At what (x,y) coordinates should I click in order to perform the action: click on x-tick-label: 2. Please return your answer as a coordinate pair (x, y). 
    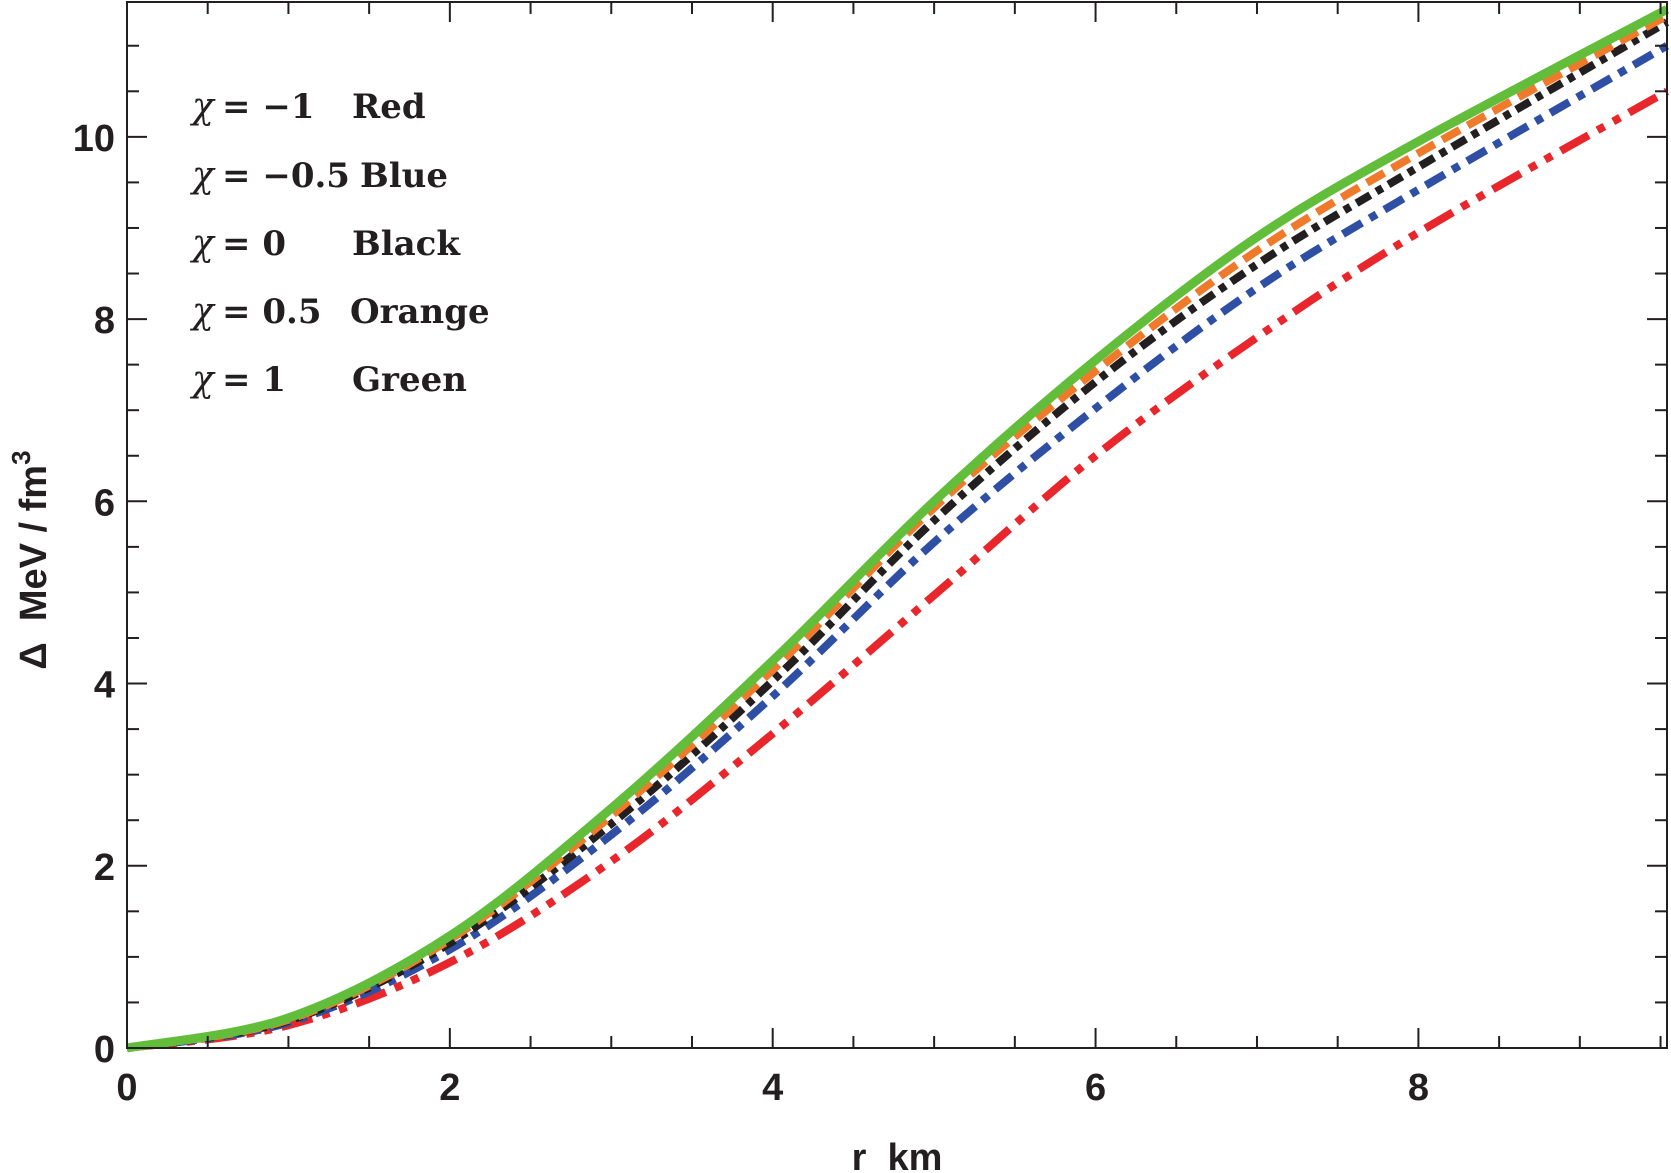
    Looking at the image, I should click on (449, 1088).